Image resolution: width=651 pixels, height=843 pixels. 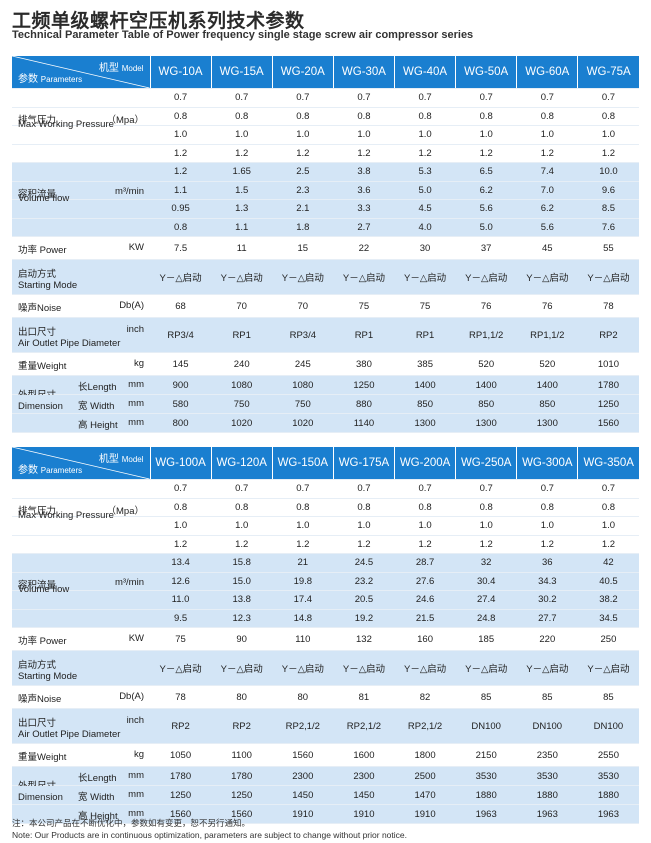 I want to click on table-row: 重量Weight kg 145 240 245 380 385 520 520 1010, so click(x=325, y=364).